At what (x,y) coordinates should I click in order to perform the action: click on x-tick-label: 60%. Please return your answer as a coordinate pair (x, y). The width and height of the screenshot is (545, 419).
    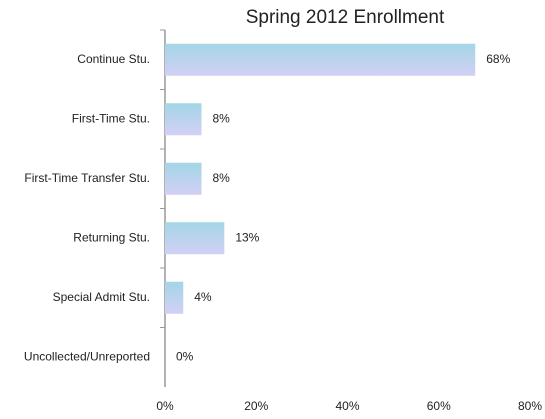
    Looking at the image, I should click on (439, 406).